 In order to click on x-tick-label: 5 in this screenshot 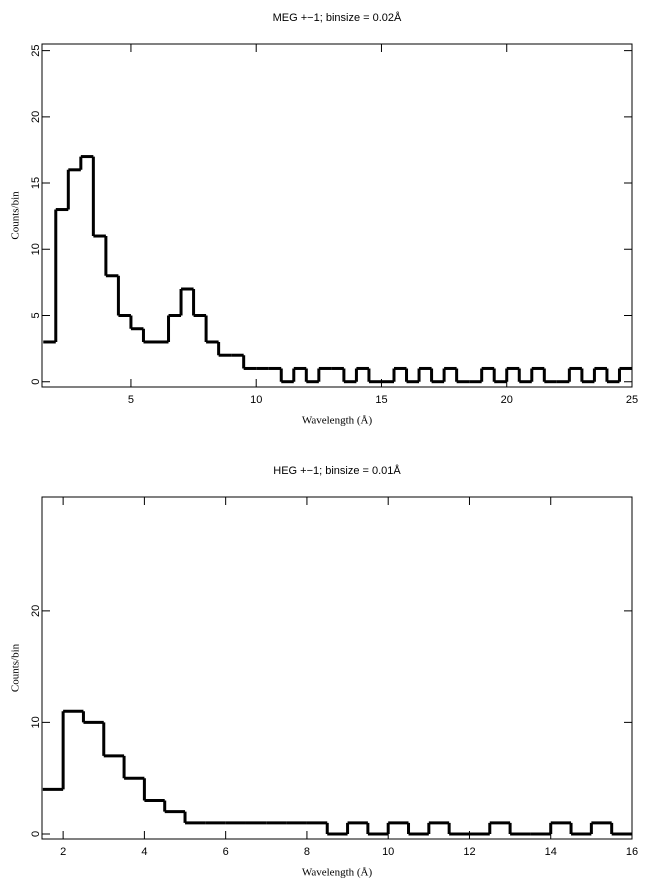, I will do `click(131, 400)`.